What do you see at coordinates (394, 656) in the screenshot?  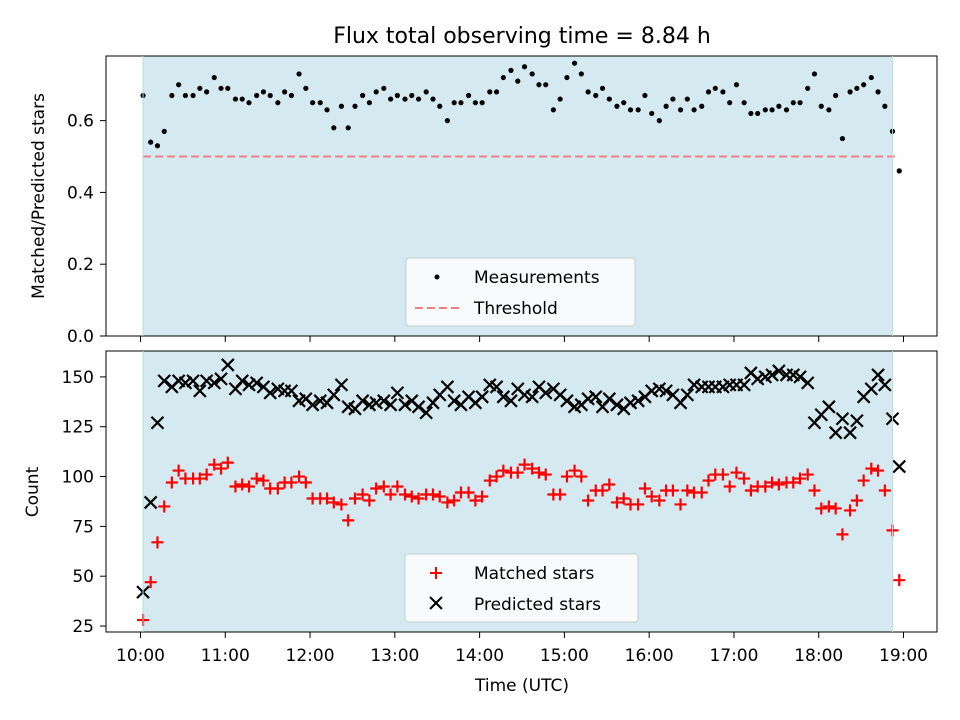 I see `x-tick-label: 13:00` at bounding box center [394, 656].